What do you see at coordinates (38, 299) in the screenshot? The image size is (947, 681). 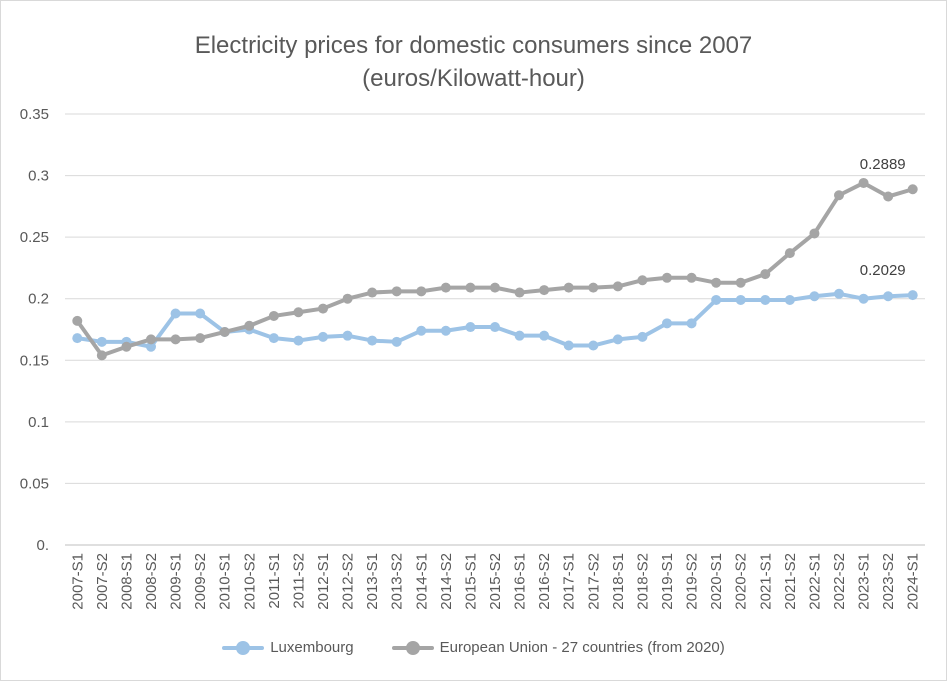 I see `y-tick-label: 0.2` at bounding box center [38, 299].